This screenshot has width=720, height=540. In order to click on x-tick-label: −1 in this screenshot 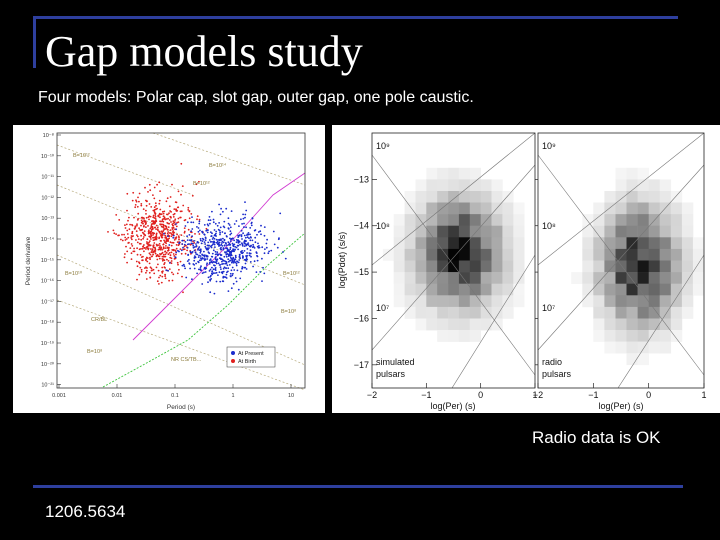, I will do `click(593, 395)`.